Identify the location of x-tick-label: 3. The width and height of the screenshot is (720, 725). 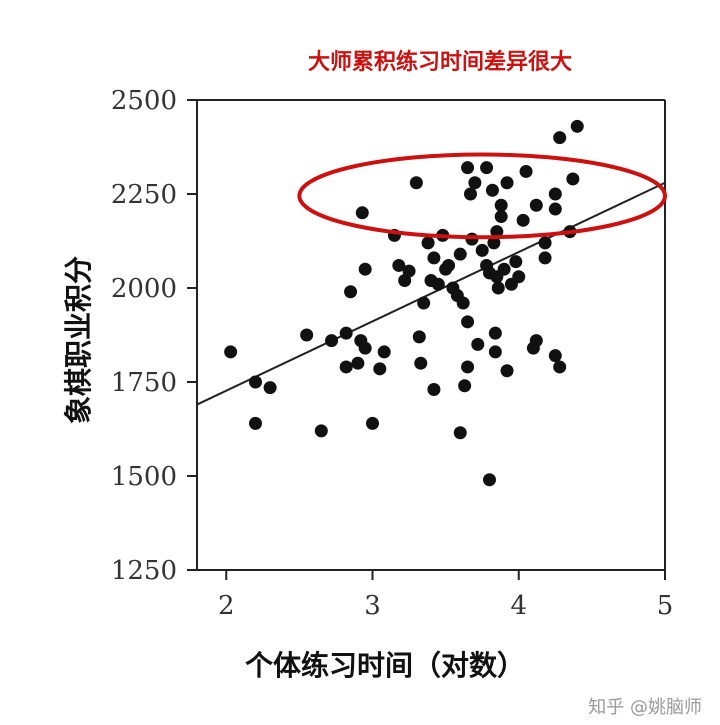
(372, 606).